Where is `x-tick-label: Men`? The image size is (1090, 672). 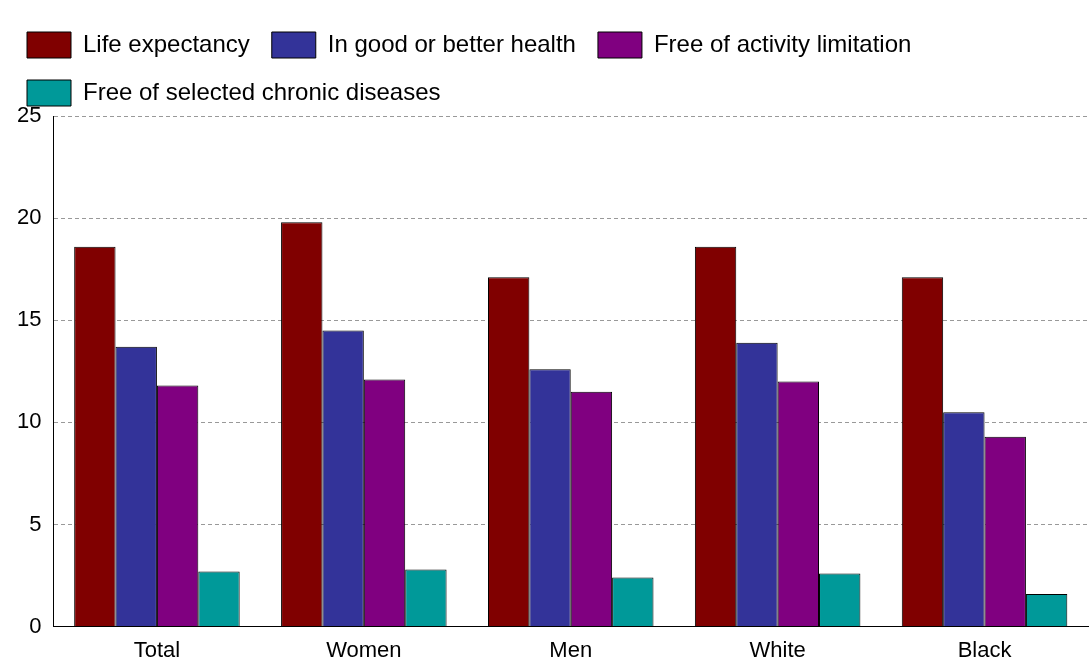 x-tick-label: Men is located at coordinates (571, 649).